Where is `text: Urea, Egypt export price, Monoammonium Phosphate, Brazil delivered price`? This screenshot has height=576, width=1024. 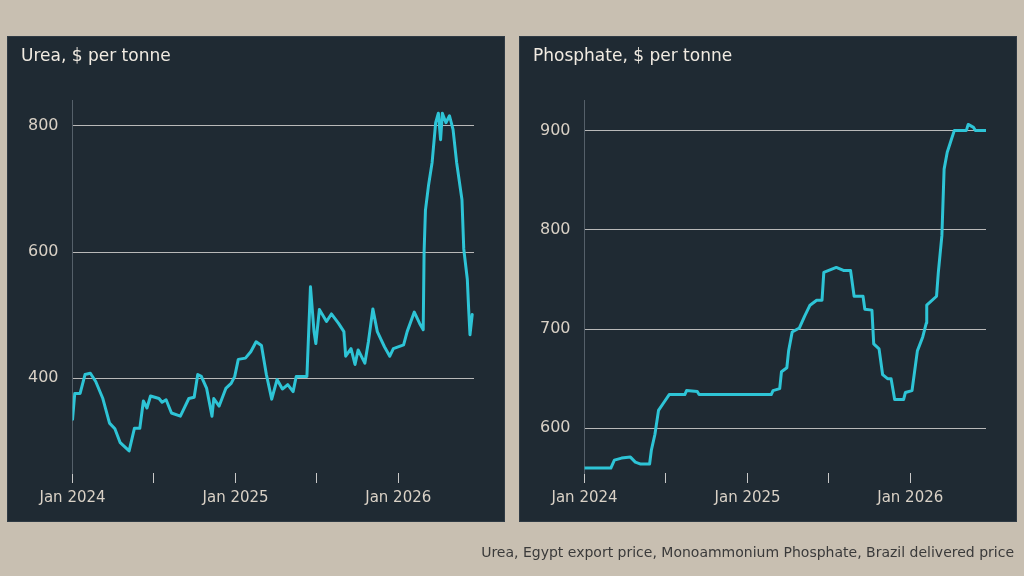
text: Urea, Egypt export price, Monoammonium Phosphate, Brazil delivered price is located at coordinates (747, 552).